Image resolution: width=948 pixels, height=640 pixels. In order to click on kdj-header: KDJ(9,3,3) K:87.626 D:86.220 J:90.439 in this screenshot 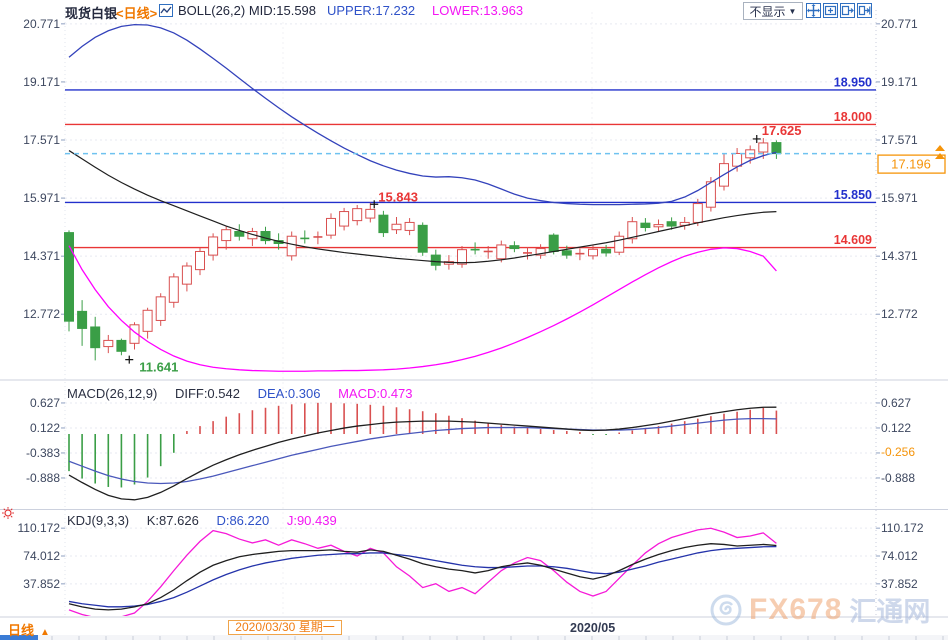, I will do `click(209, 520)`.